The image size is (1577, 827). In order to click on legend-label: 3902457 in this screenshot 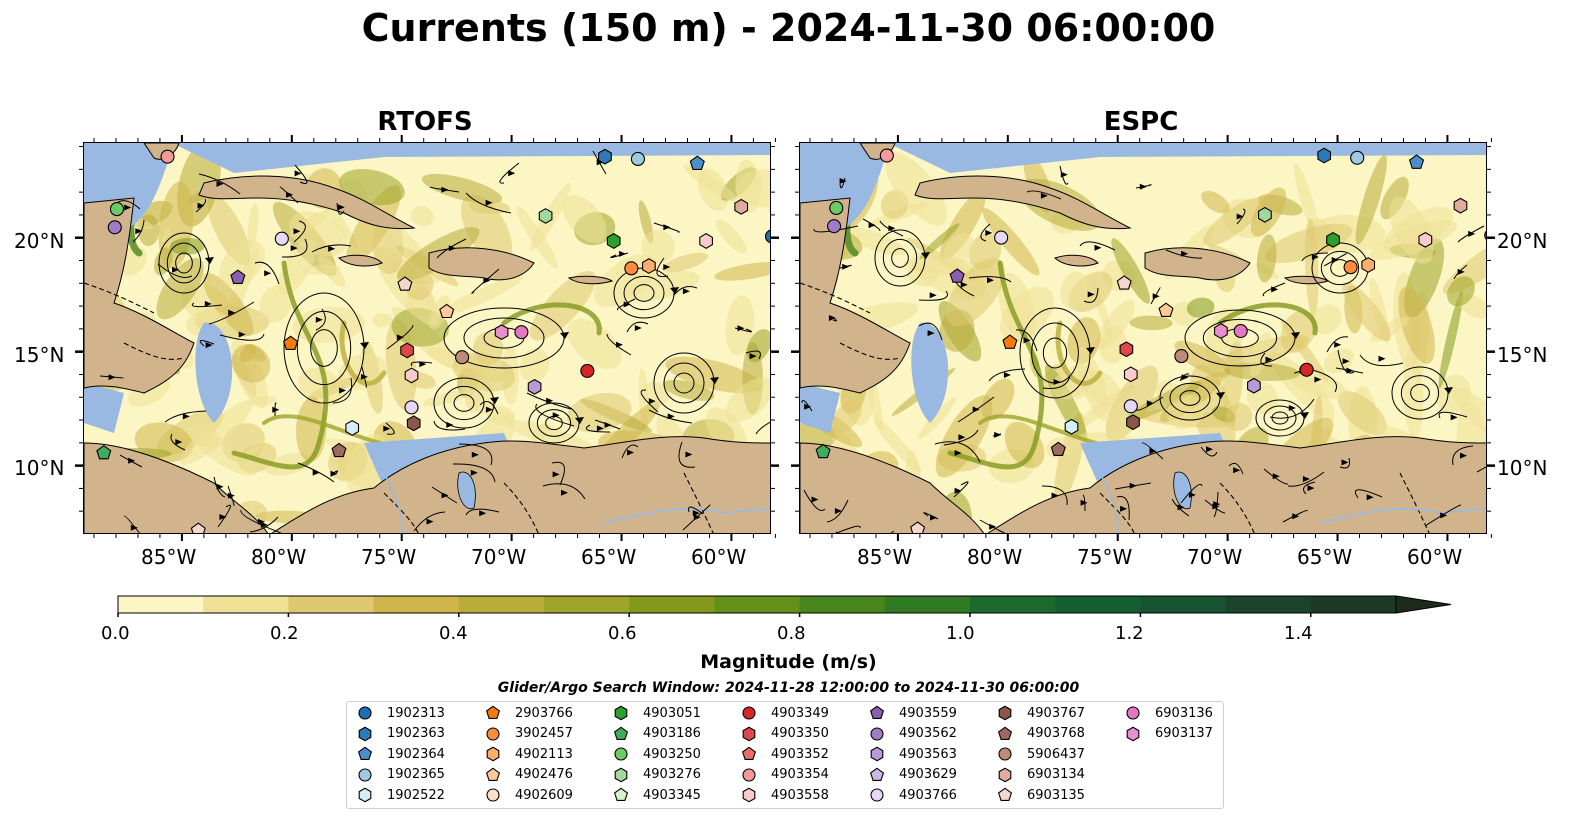, I will do `click(544, 733)`.